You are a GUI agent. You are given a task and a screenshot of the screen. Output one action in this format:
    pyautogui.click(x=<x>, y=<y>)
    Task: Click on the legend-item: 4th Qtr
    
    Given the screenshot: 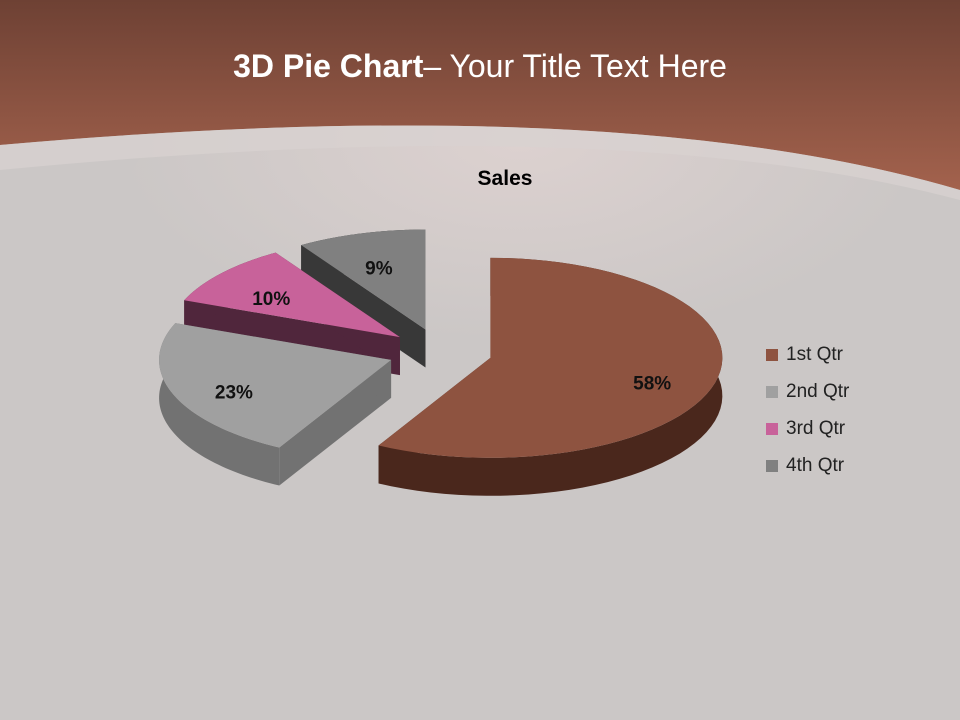 What is the action you would take?
    pyautogui.click(x=807, y=465)
    